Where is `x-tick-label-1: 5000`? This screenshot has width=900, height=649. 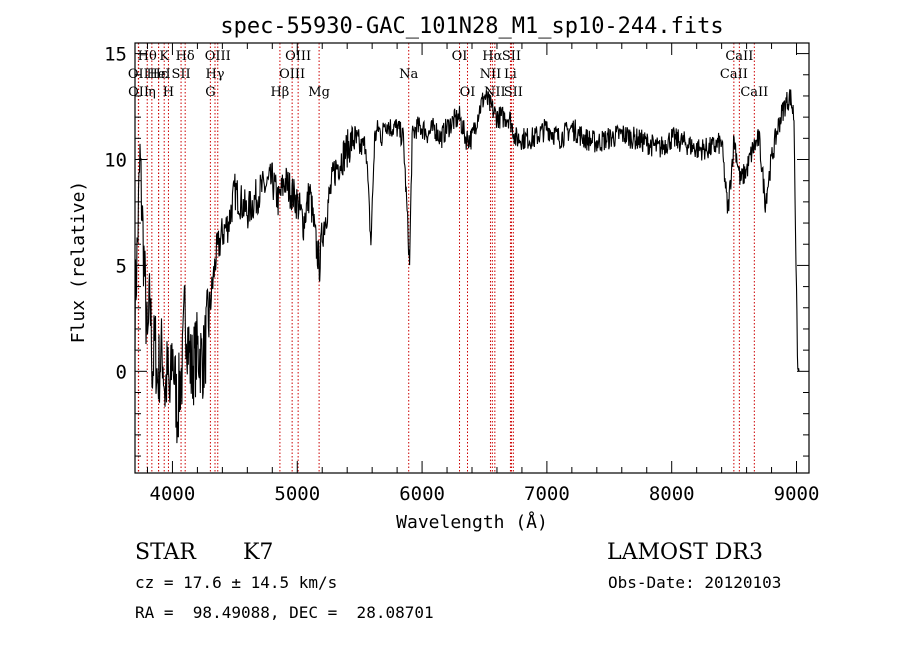 x-tick-label-1: 5000 is located at coordinates (297, 494).